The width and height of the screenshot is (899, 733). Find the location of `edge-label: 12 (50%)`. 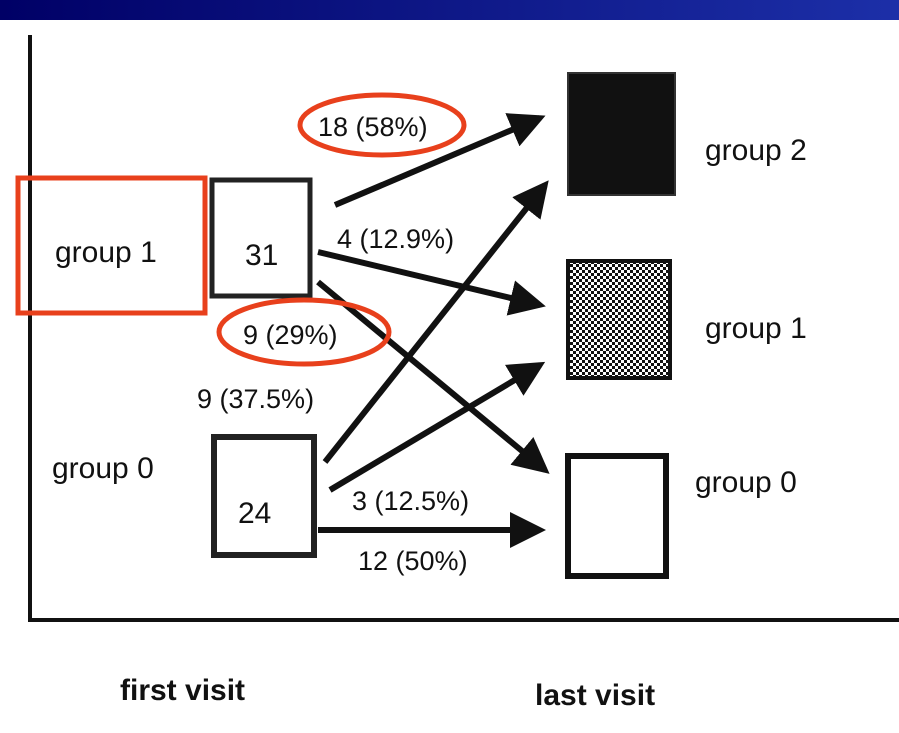

edge-label: 12 (50%) is located at coordinates (413, 561).